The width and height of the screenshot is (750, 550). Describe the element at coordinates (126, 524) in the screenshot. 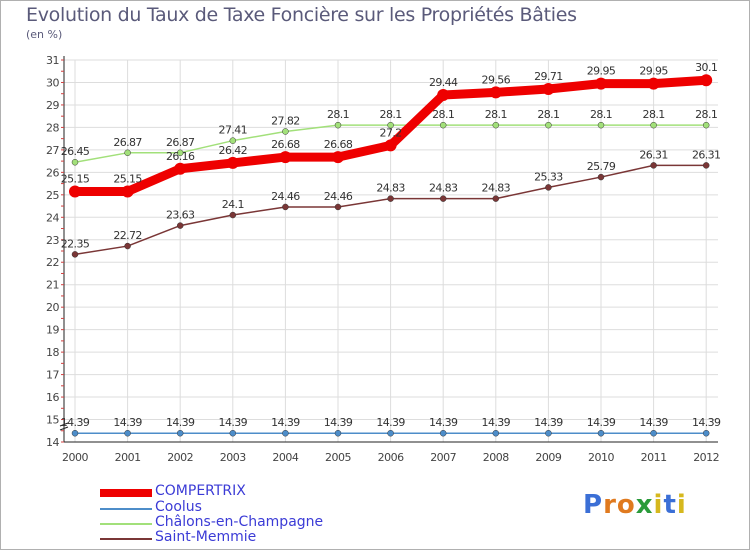

I see `legend-swatch-chalons` at that location.